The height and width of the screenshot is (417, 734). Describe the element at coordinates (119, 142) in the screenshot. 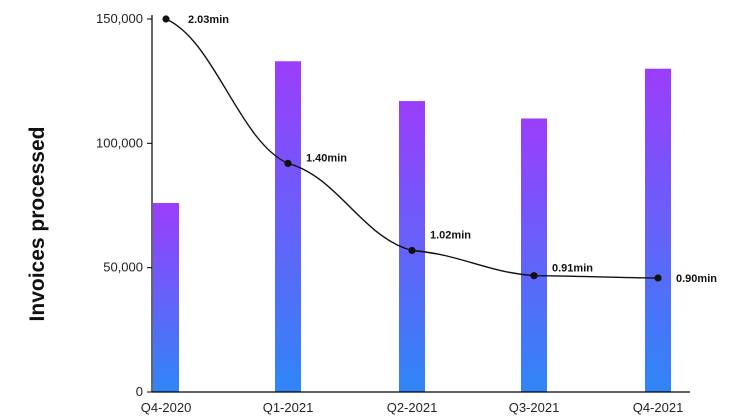

I see `y-tick-label: 100,000` at that location.